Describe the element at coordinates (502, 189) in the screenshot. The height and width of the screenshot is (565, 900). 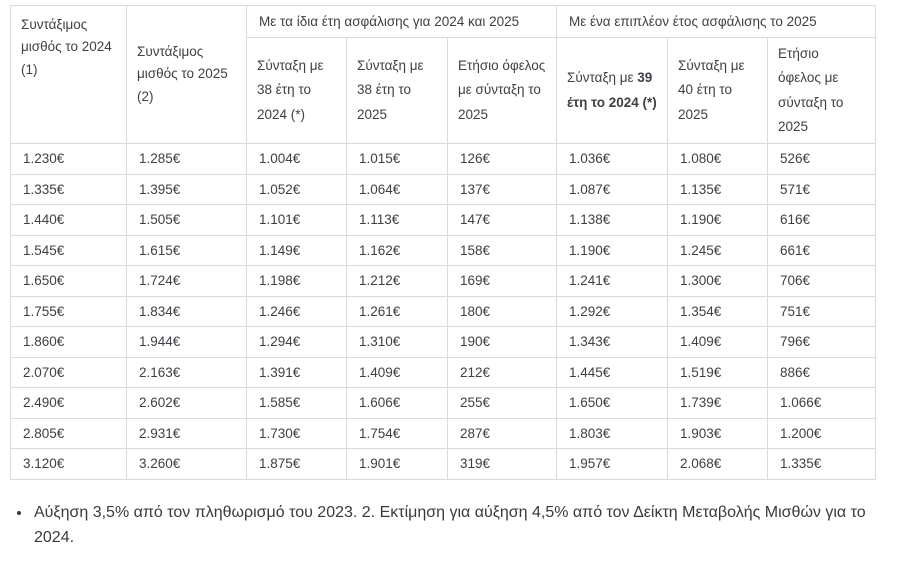
I see `table-cell: 137€` at that location.